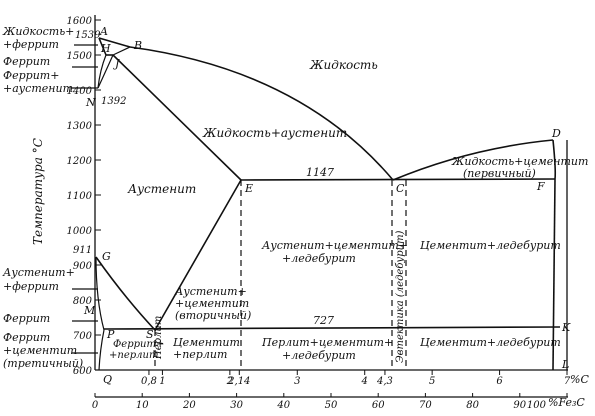 This screenshot has height=416, width=595. I want to click on point-n: N, so click(90, 102).